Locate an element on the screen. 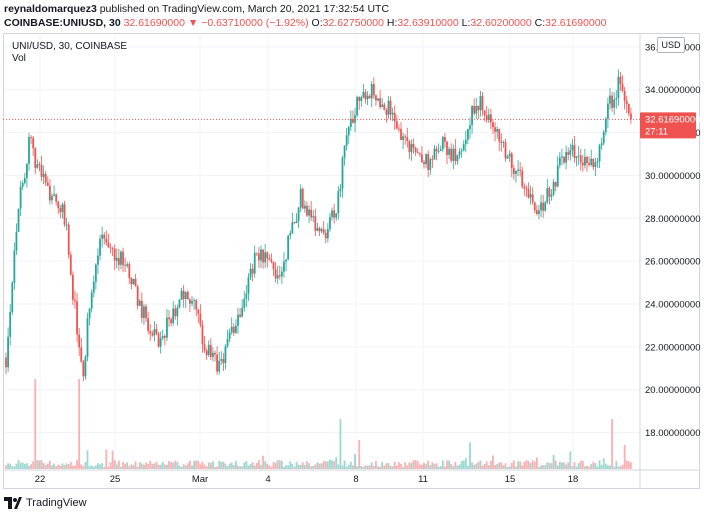  footer-brand: TradingView is located at coordinates (45, 503).